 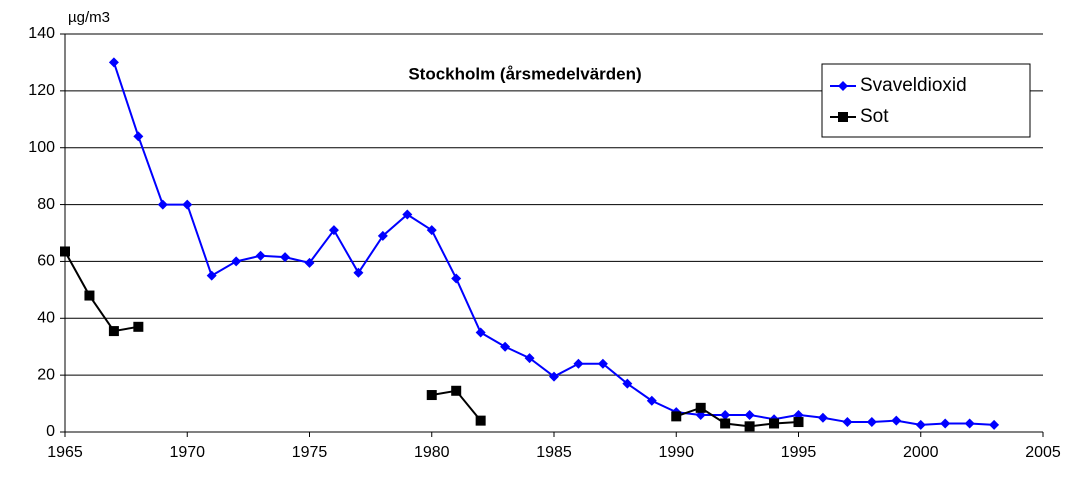 I want to click on y-tick-label: 100, so click(x=41, y=147).